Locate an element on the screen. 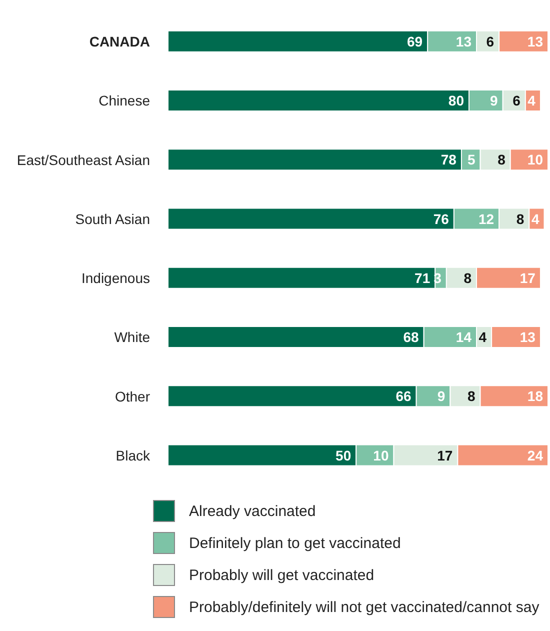 Image resolution: width=550 pixels, height=631 pixels. legend-label: Probably will get vaccinated is located at coordinates (281, 575).